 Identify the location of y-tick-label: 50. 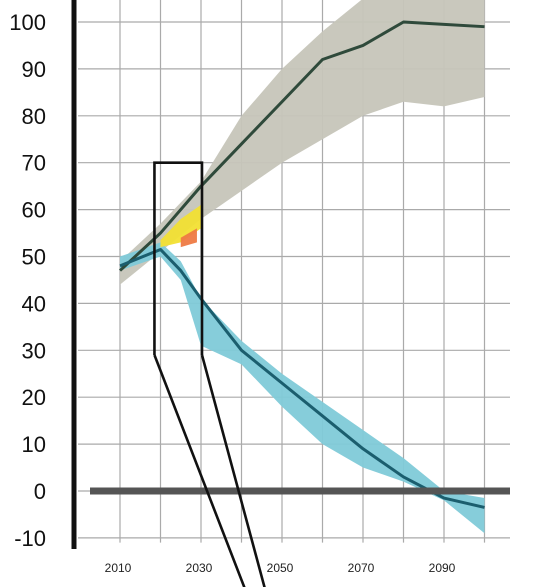
(34, 257).